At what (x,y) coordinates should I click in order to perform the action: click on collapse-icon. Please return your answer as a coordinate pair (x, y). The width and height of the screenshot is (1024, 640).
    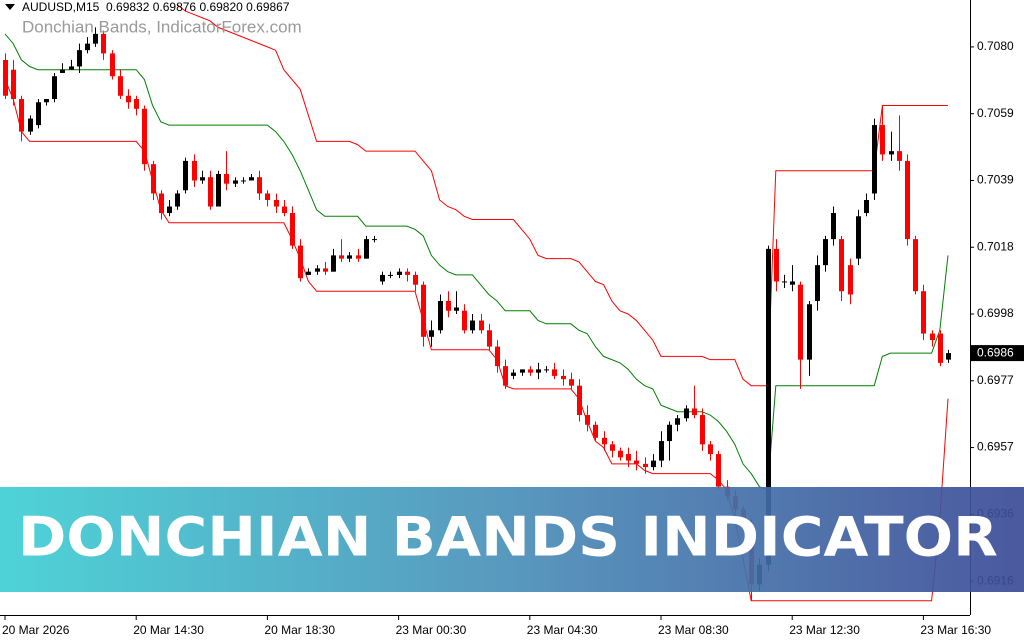
    Looking at the image, I should click on (10, 7).